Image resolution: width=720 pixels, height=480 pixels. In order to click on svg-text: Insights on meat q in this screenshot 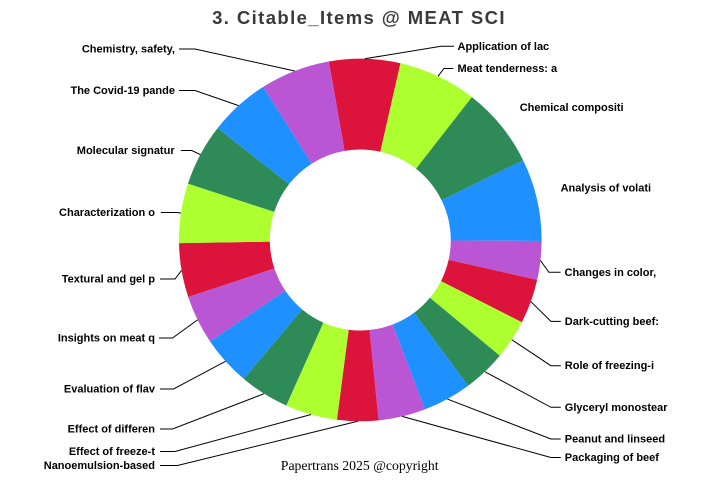, I will do `click(106, 339)`.